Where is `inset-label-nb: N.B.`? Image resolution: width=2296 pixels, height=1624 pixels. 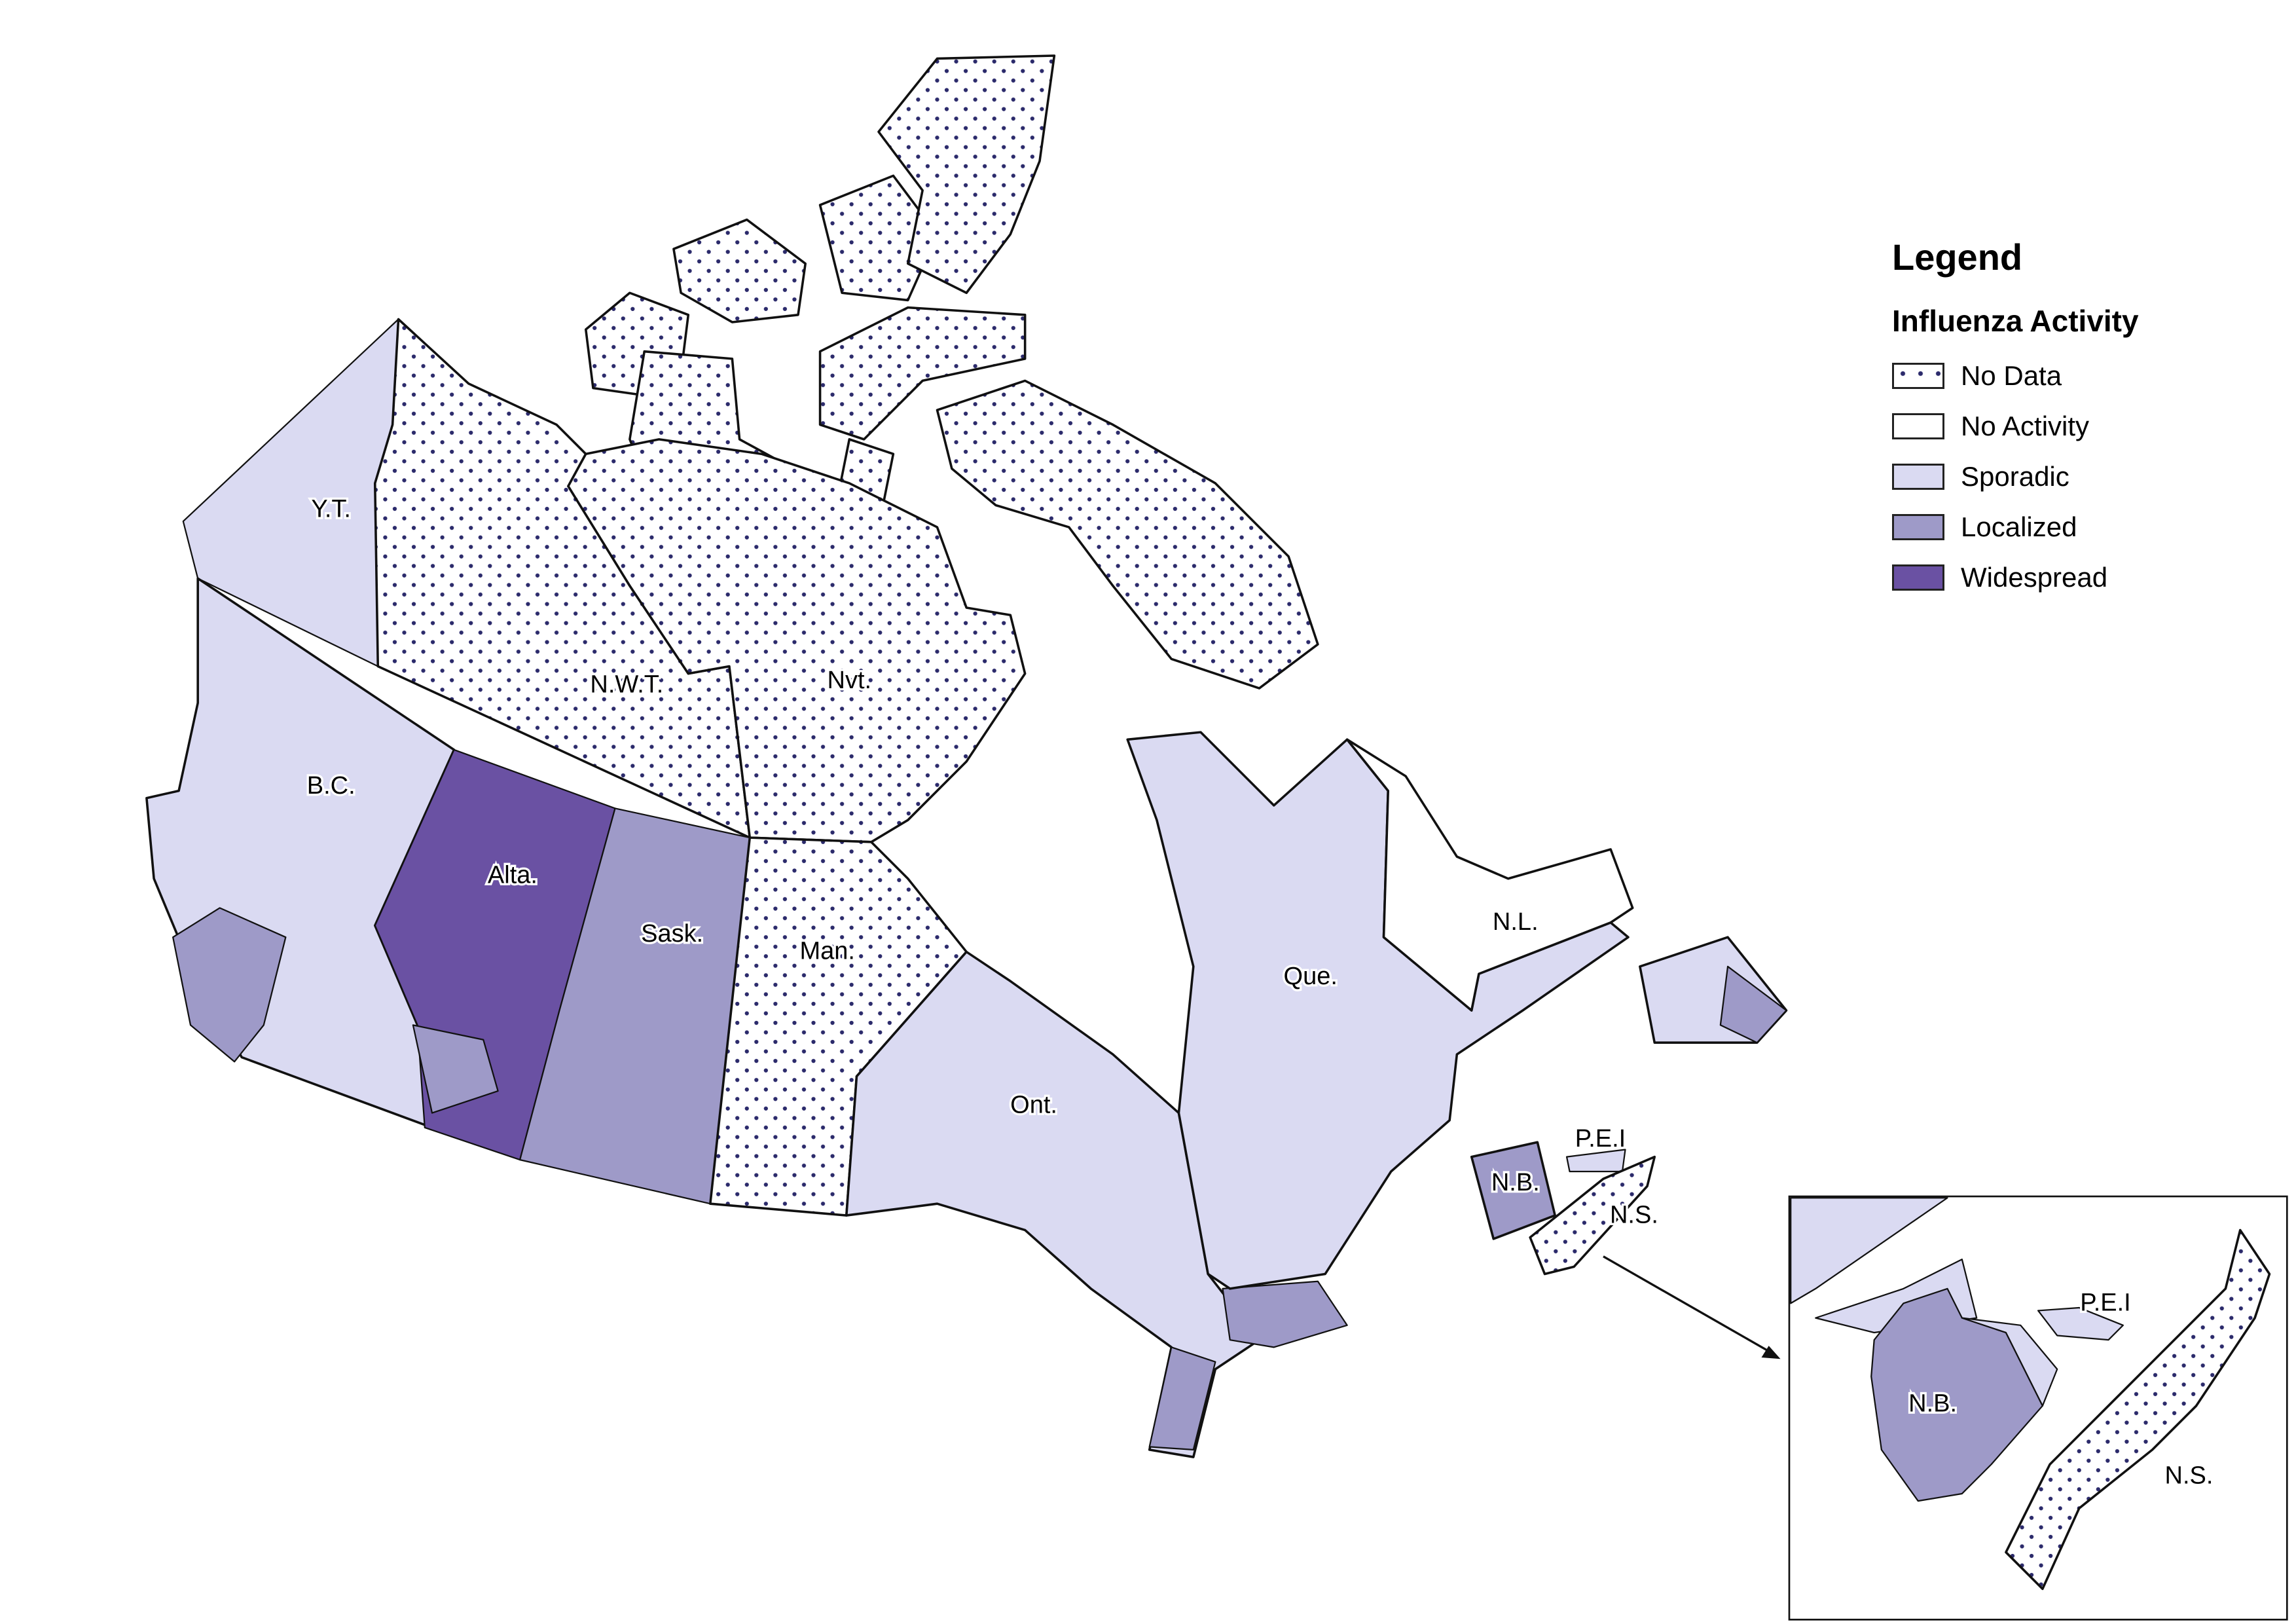
inset-label-nb: N.B. is located at coordinates (1932, 1404).